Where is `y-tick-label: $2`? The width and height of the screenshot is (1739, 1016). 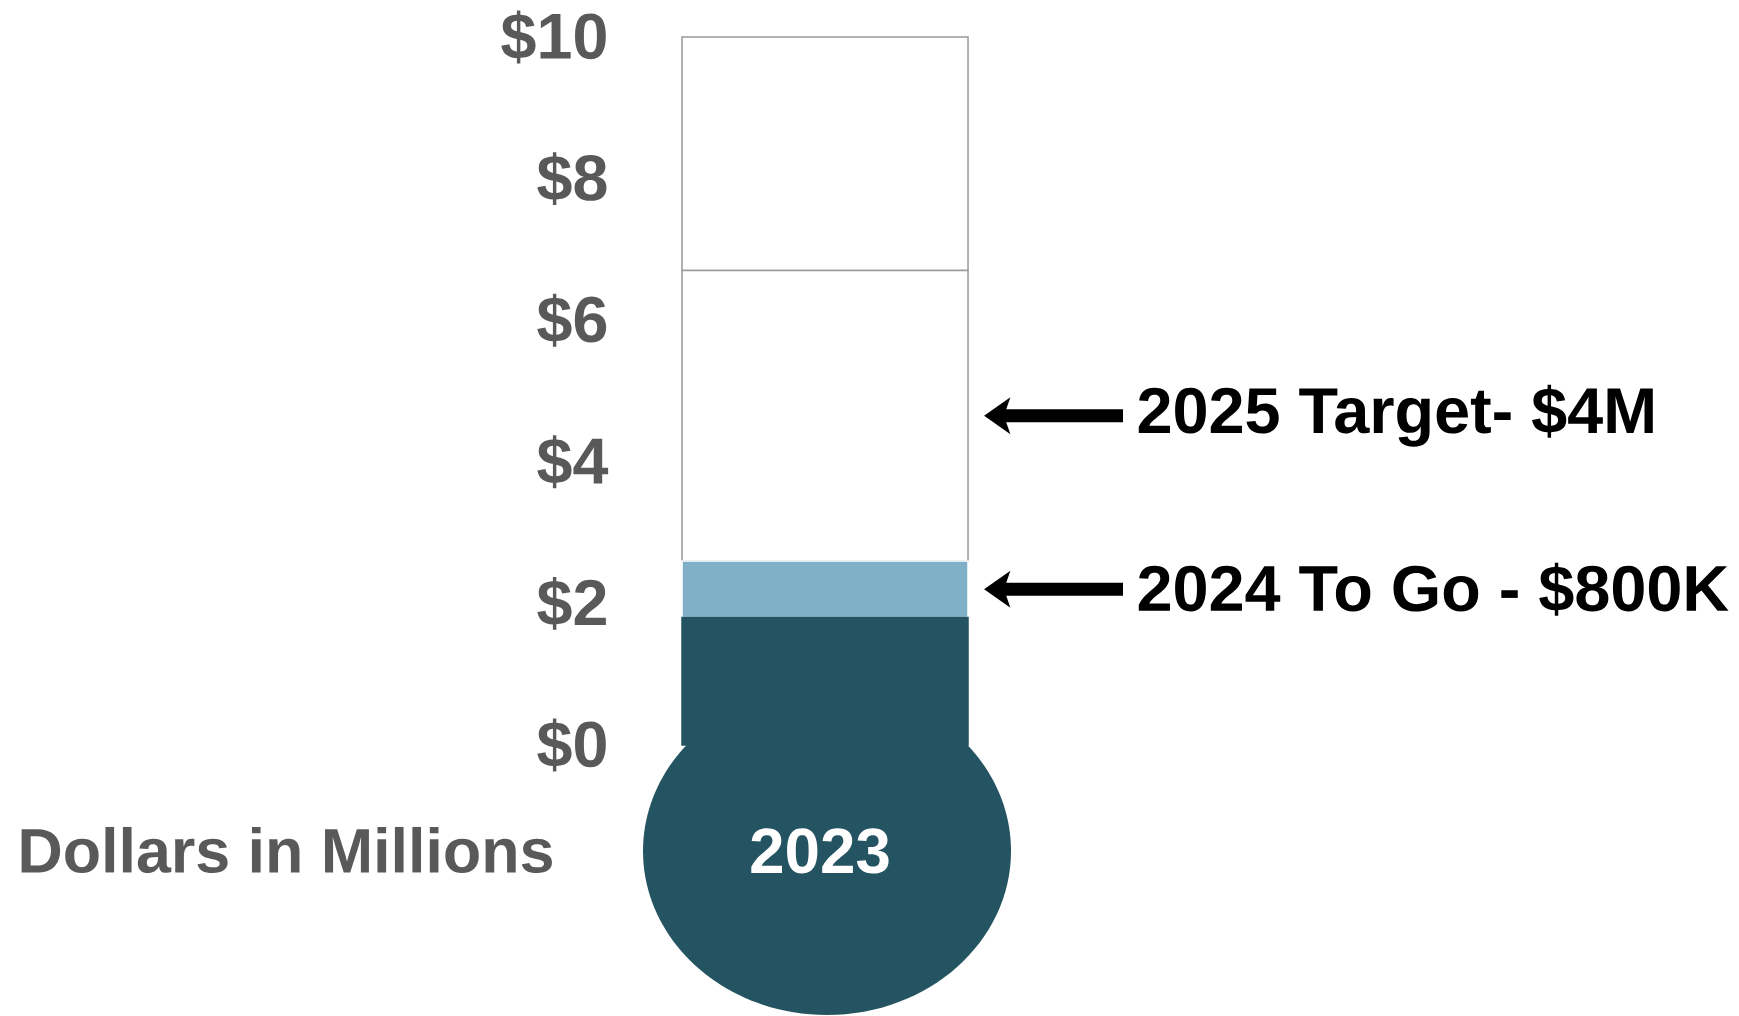 y-tick-label: $2 is located at coordinates (571, 603).